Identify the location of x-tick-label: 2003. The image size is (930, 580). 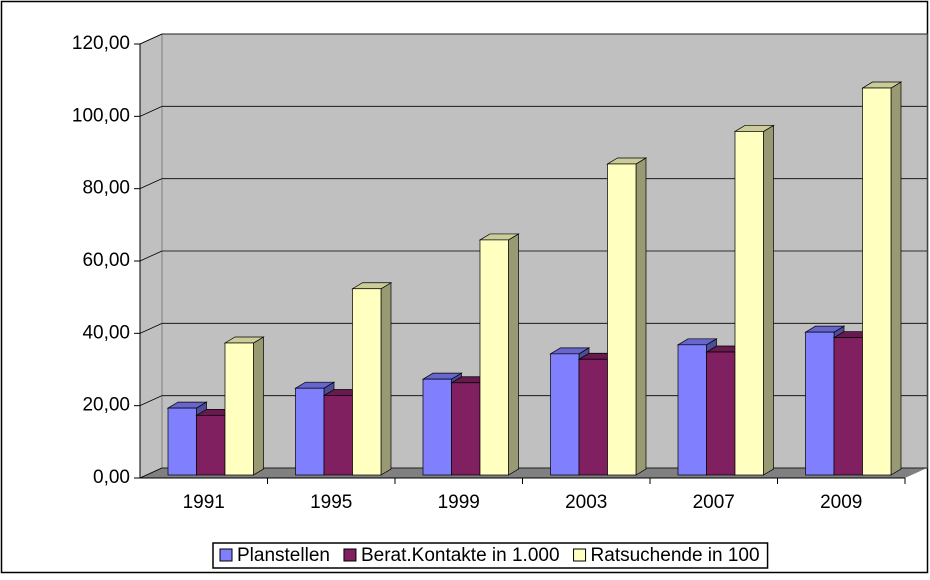
(586, 502).